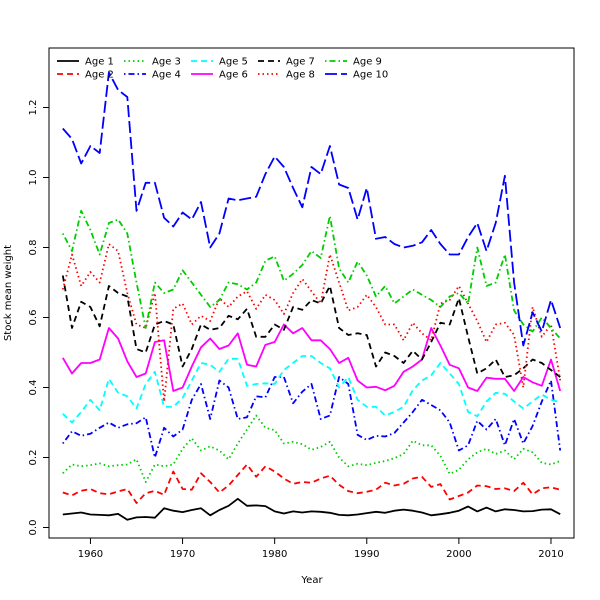  What do you see at coordinates (33, 388) in the screenshot?
I see `y-tick-label: 0.4` at bounding box center [33, 388].